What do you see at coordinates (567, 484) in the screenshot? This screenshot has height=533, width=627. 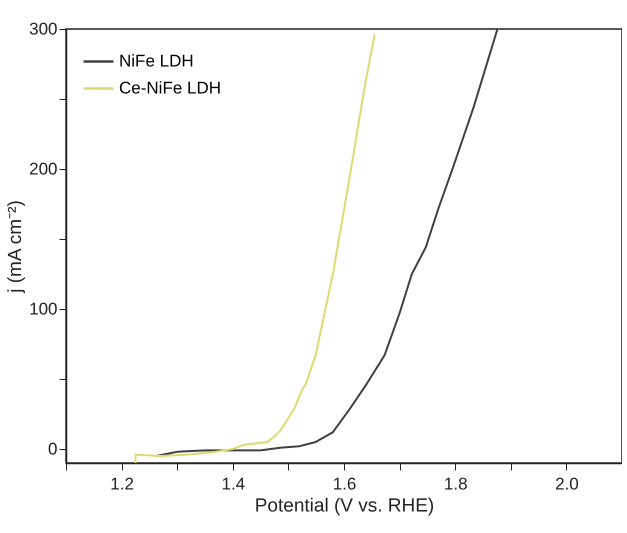 I see `x-tick-label: 2.0` at bounding box center [567, 484].